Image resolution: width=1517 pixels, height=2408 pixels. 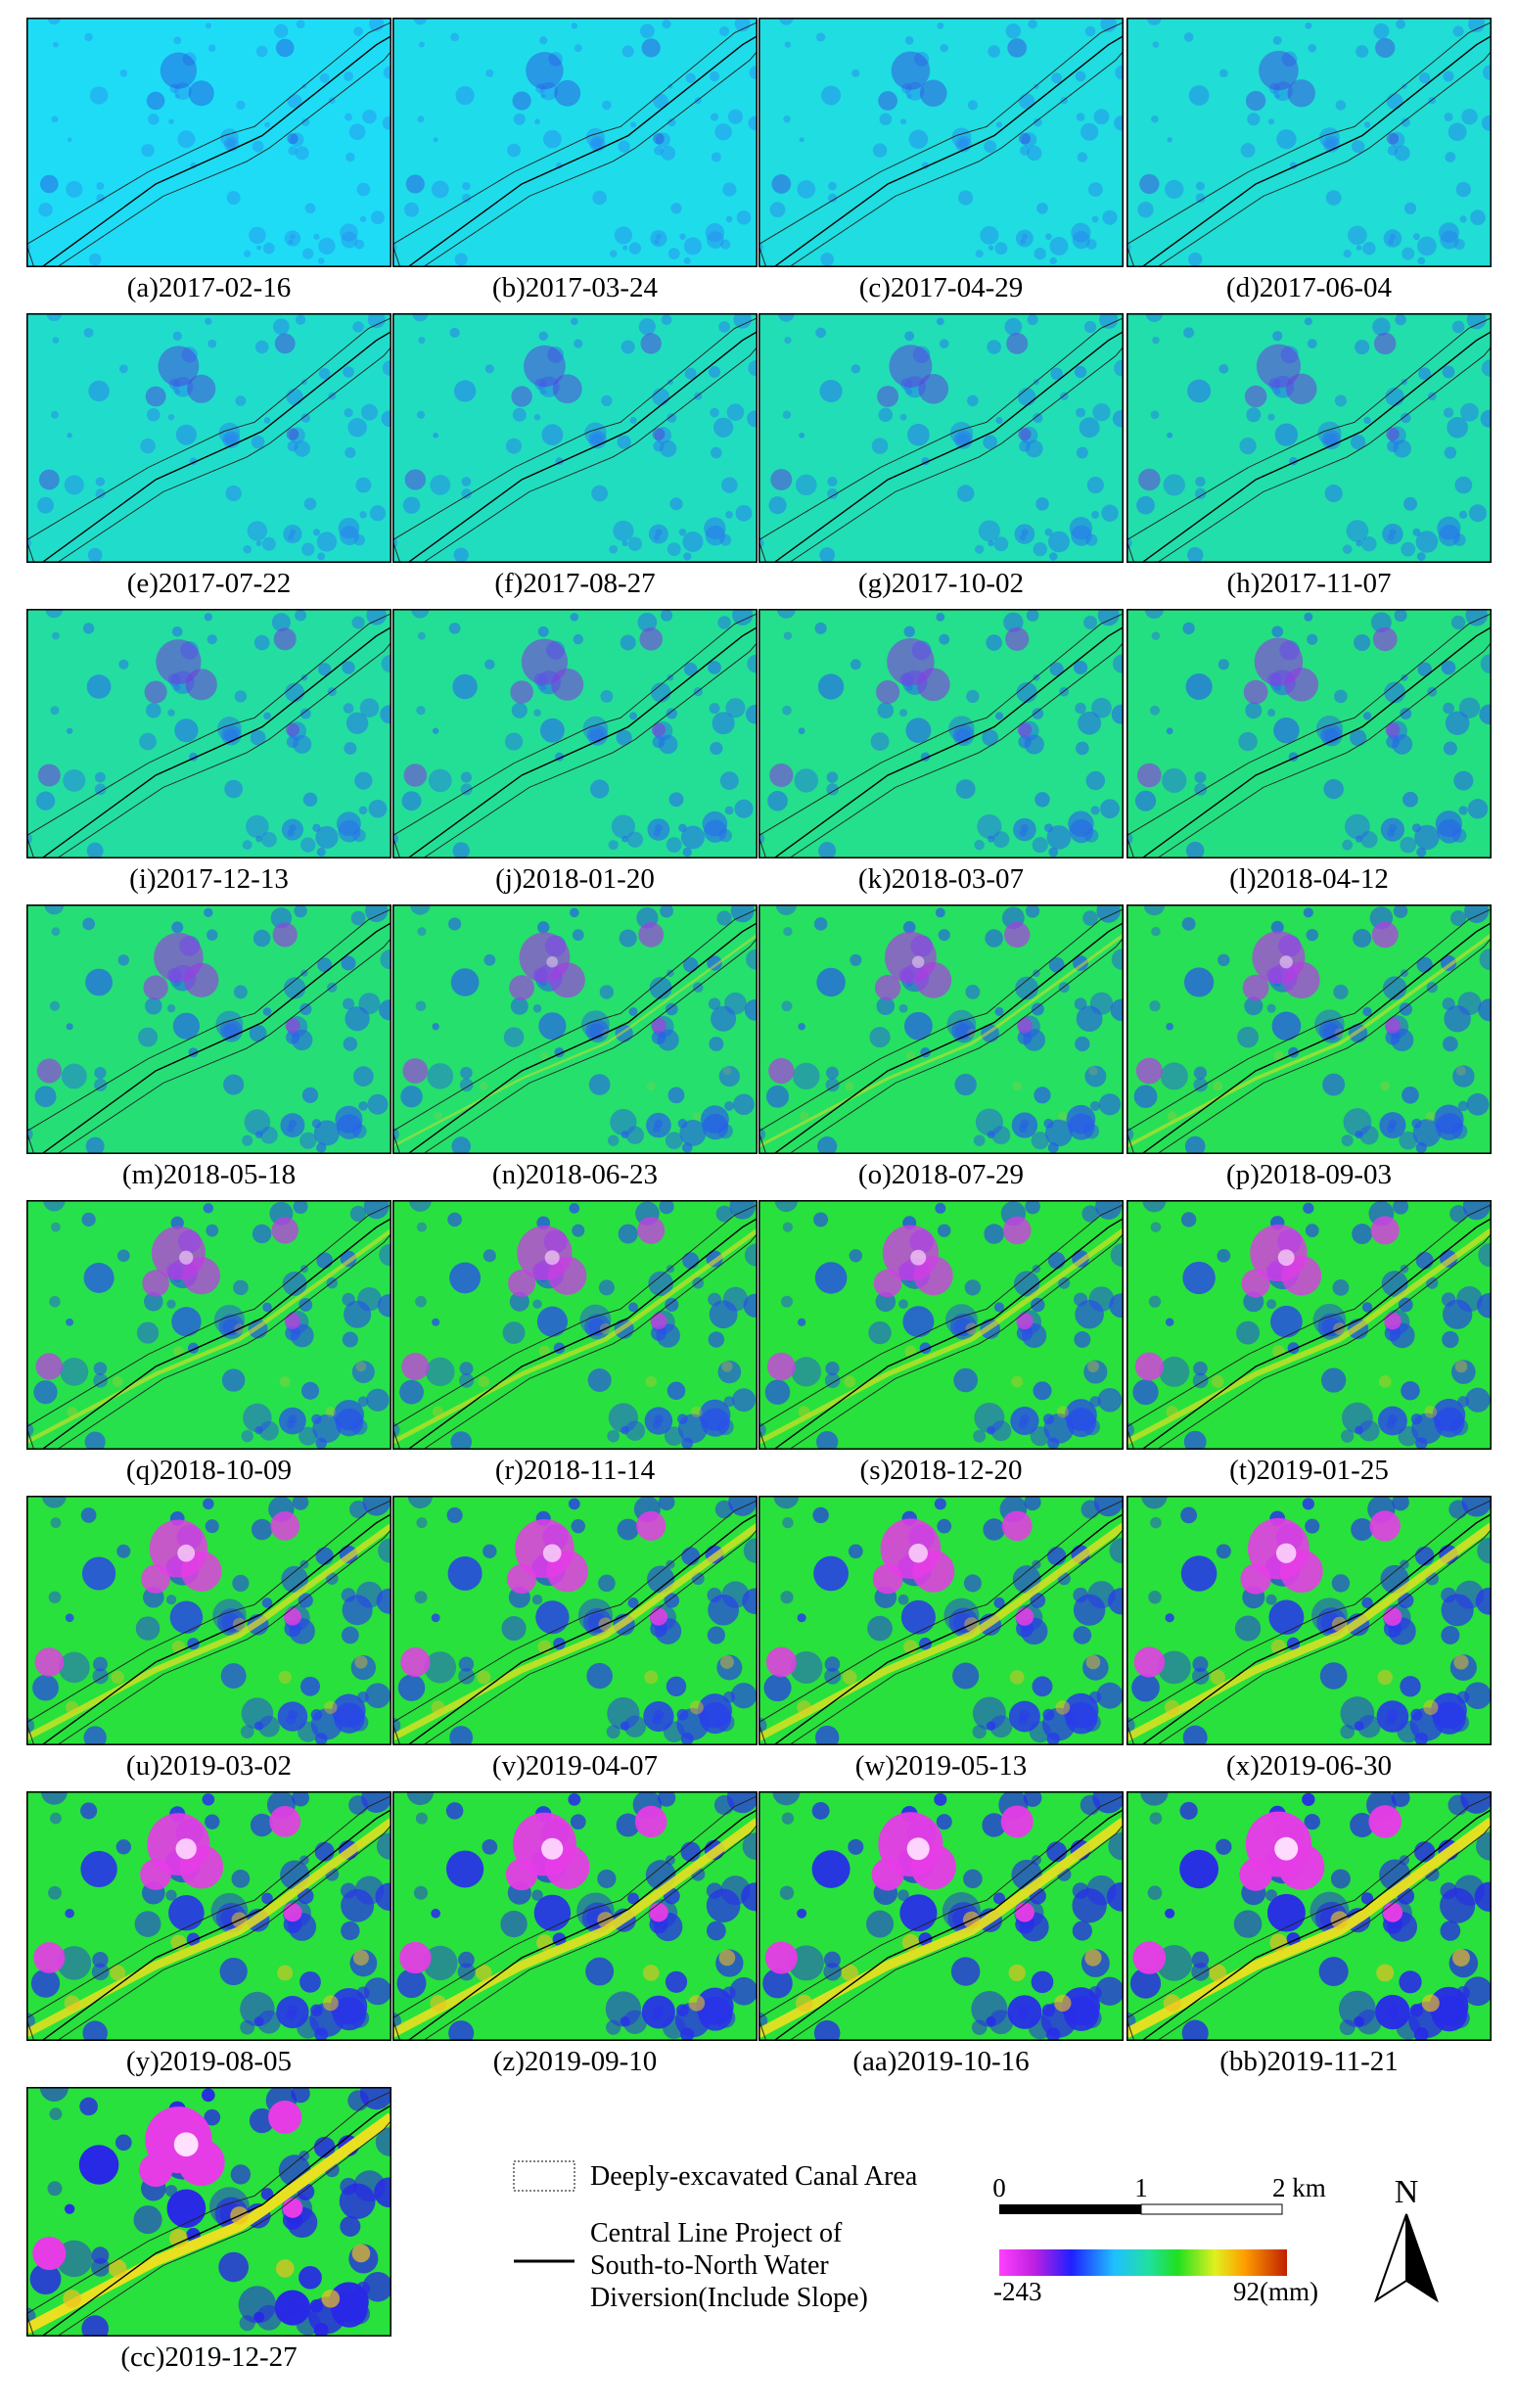 What do you see at coordinates (575, 1031) in the screenshot?
I see `canal-area` at bounding box center [575, 1031].